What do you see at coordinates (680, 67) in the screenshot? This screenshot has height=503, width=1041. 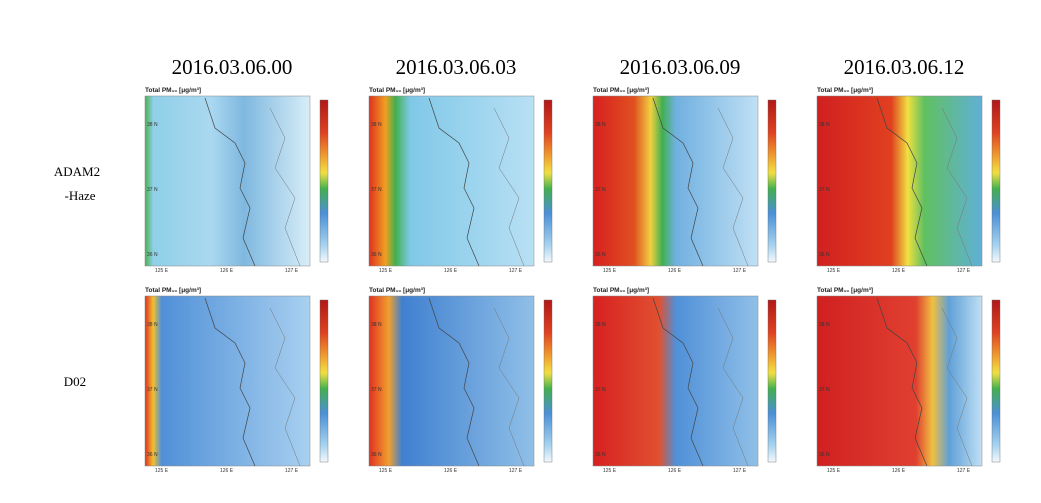 I see `column-header: 2016.03.06.09` at bounding box center [680, 67].